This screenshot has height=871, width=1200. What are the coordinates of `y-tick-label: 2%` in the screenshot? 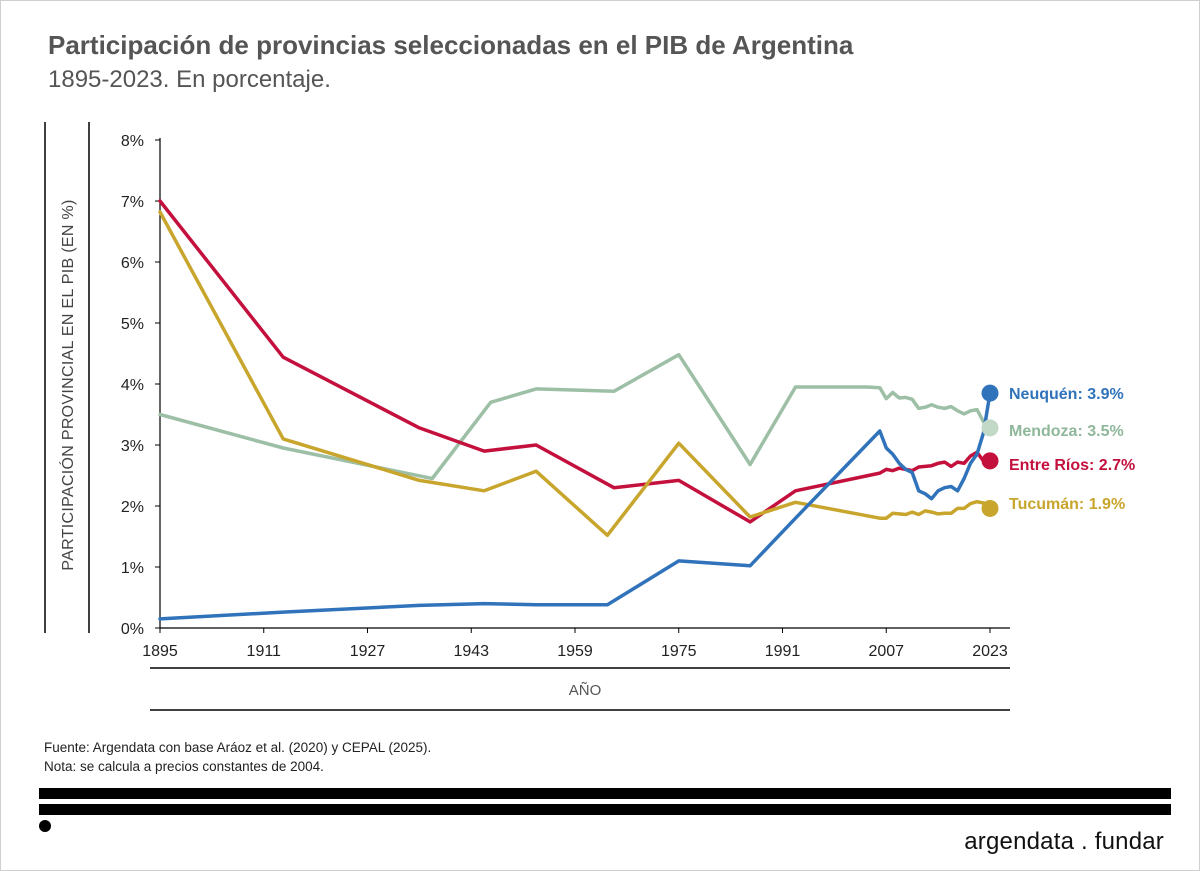 It's located at (132, 507).